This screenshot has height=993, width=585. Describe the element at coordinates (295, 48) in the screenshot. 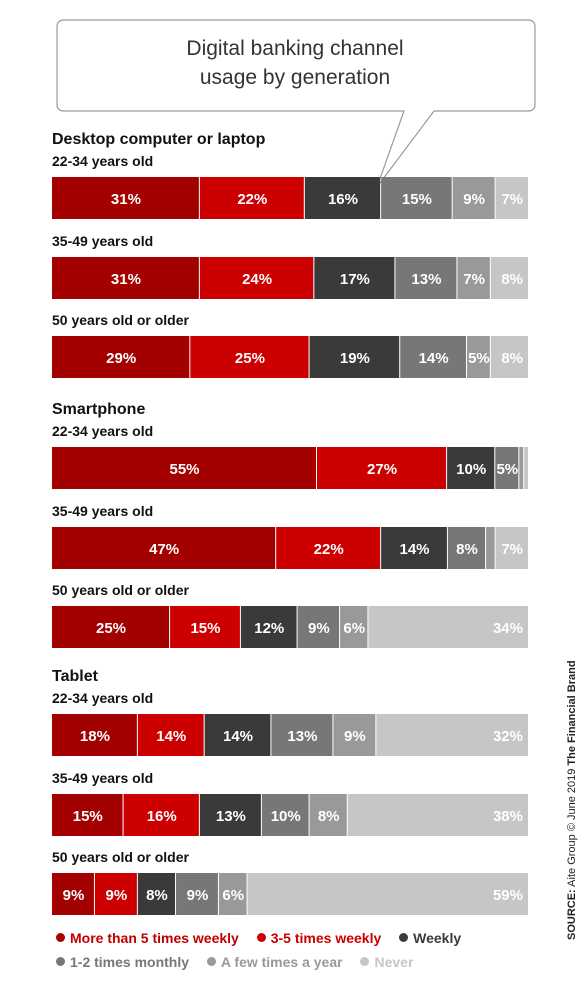

I see `chart-title-line-1: Digital banking channel` at that location.